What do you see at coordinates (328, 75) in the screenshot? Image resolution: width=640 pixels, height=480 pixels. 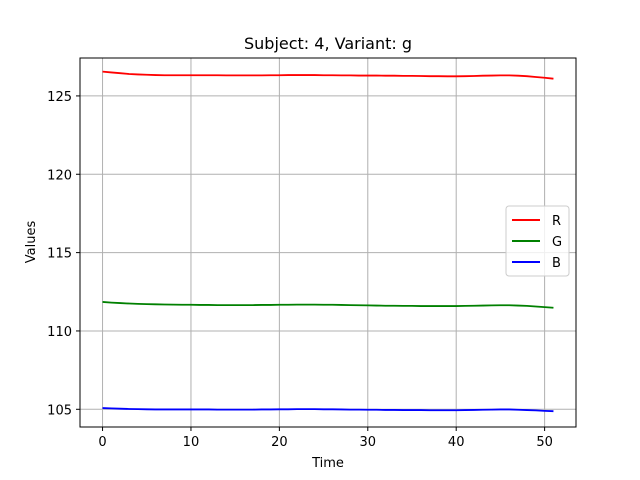 I see `series-line-r` at bounding box center [328, 75].